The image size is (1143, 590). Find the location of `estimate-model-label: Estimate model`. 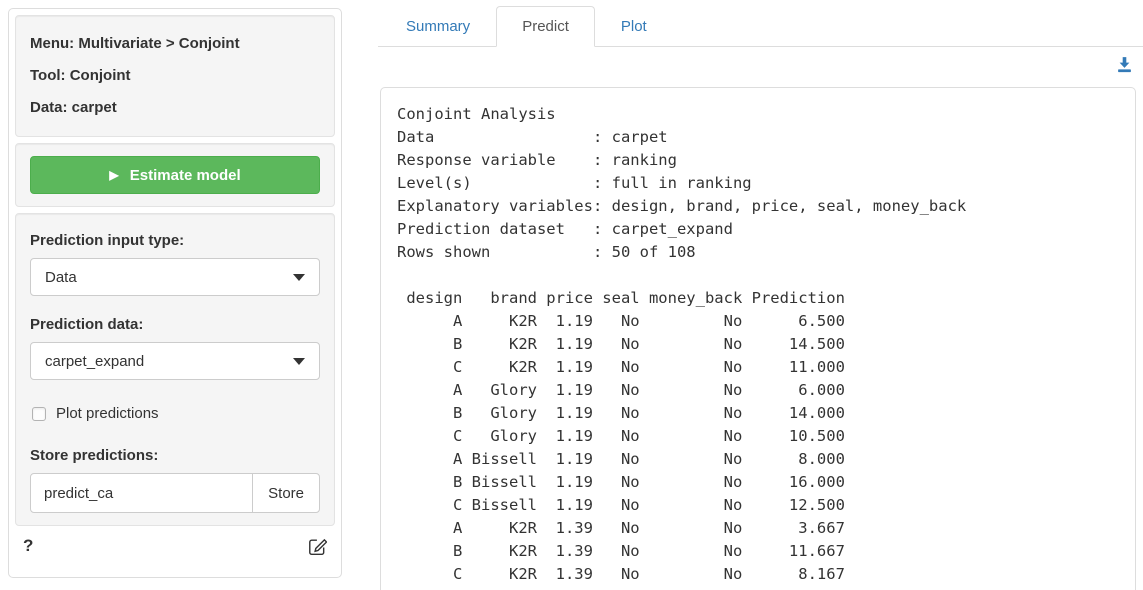

estimate-model-label: Estimate model is located at coordinates (185, 175).